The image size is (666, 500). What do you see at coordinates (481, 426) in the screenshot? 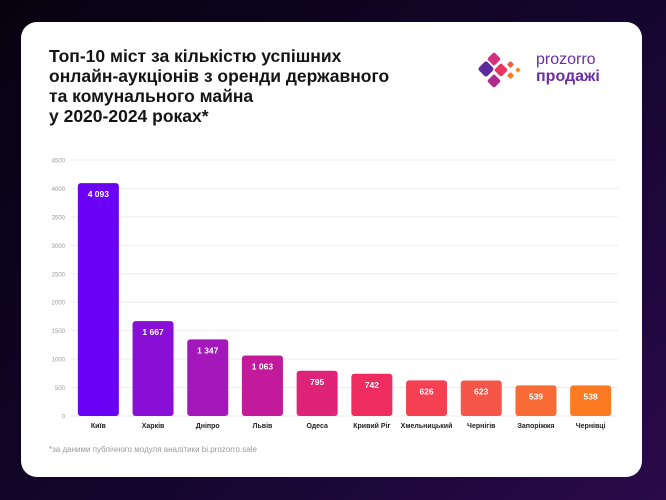
I see `x-tick-label: Чернігів` at bounding box center [481, 426].